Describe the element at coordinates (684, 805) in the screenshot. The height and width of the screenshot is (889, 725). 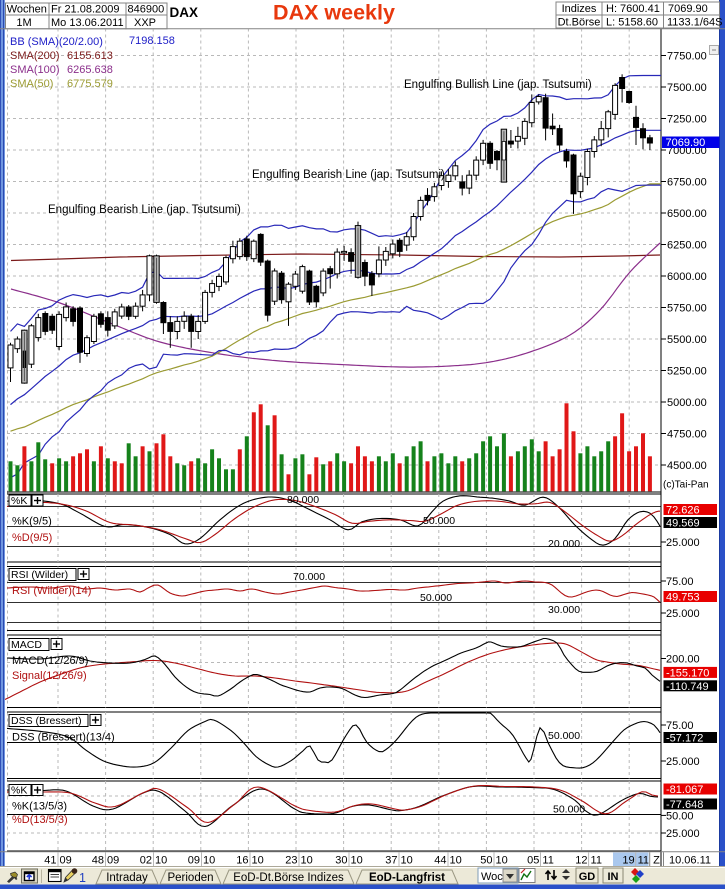
I see `svg-text: -77.648` at that location.